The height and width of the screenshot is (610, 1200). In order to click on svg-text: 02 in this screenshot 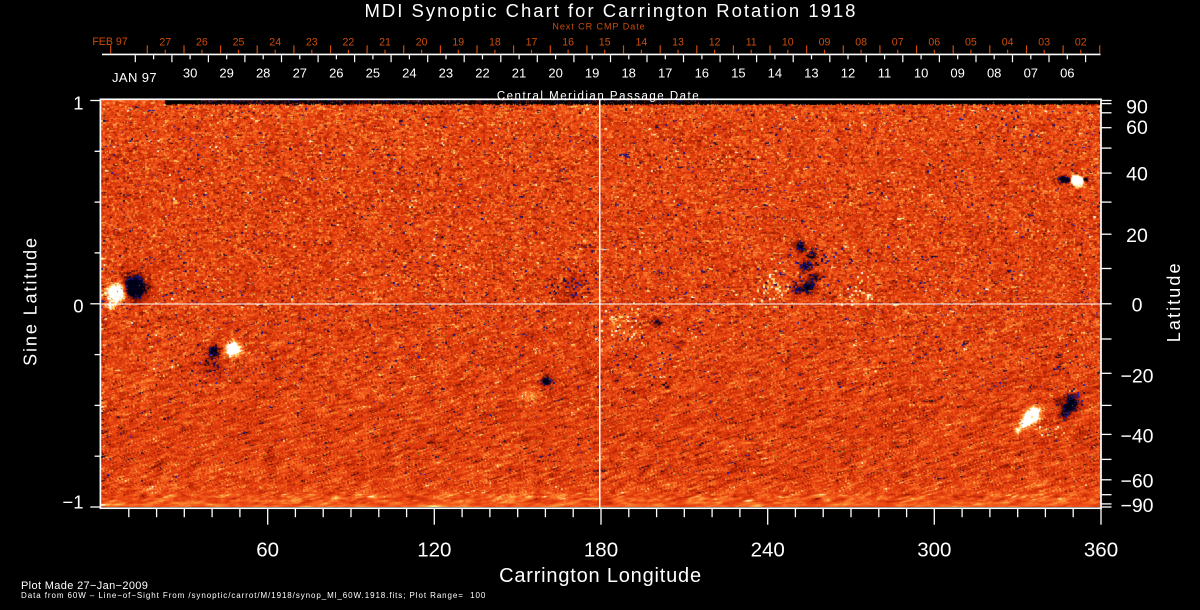, I will do `click(1081, 43)`.